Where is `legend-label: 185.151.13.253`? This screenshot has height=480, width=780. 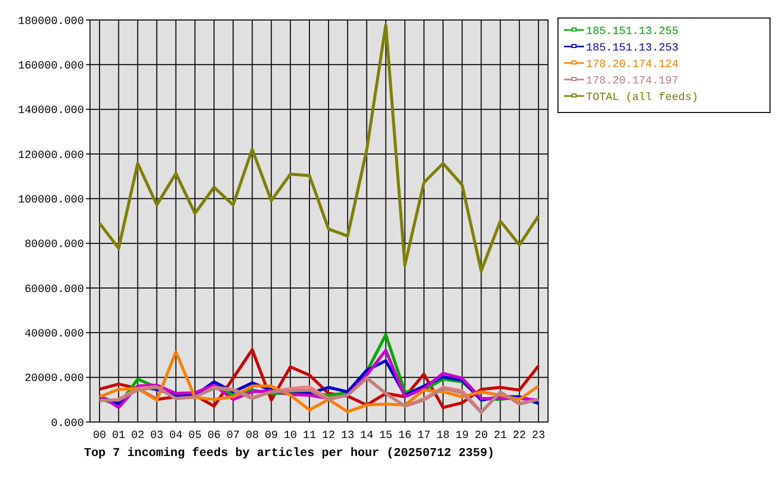 legend-label: 185.151.13.253 is located at coordinates (632, 48).